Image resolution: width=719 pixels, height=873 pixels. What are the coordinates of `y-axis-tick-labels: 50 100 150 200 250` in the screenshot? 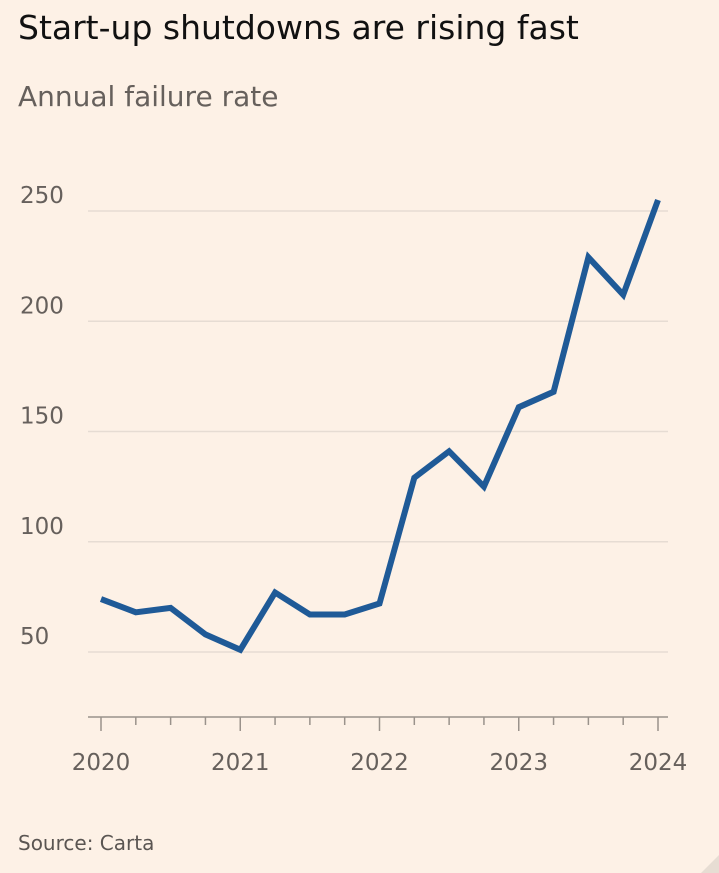 It's located at (42, 416).